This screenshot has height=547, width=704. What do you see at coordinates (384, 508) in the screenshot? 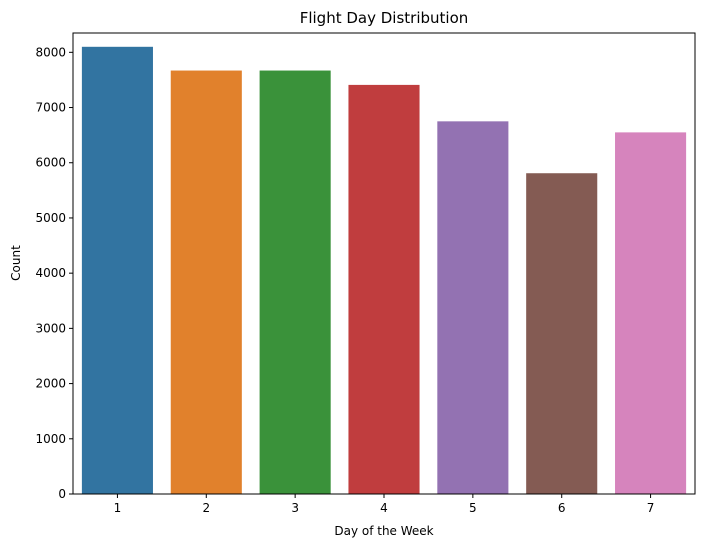
I see `x-tick-label: 4` at bounding box center [384, 508].